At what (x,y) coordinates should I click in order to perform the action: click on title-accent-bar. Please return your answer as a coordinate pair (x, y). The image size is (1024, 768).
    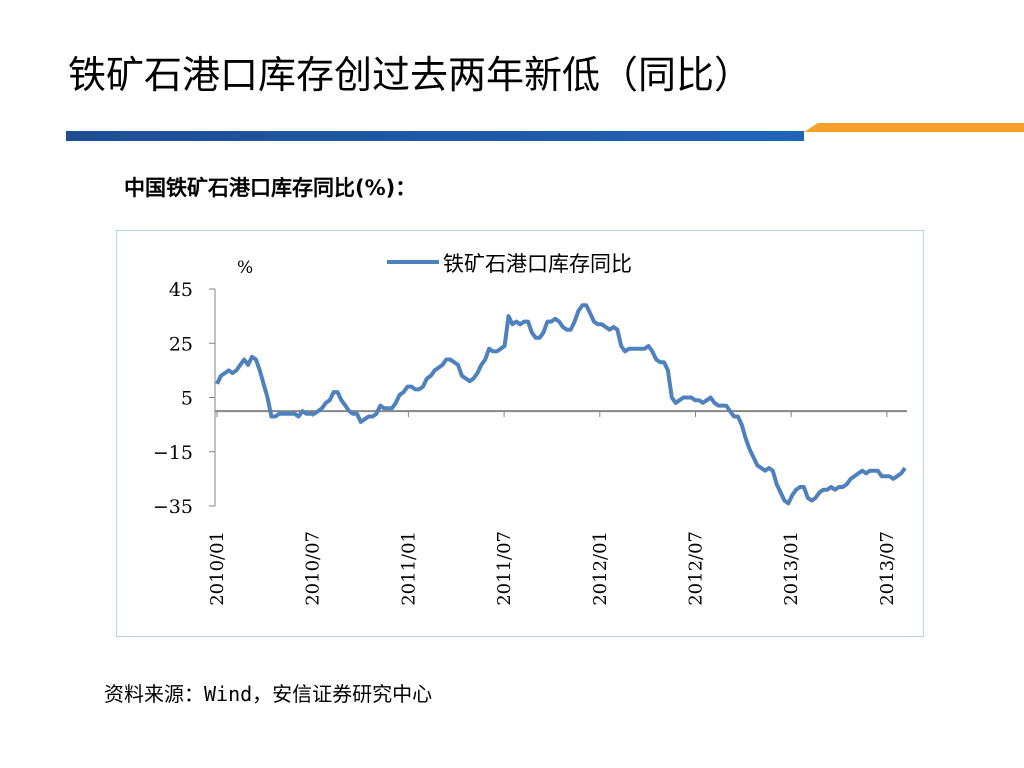
    Looking at the image, I should click on (914, 127).